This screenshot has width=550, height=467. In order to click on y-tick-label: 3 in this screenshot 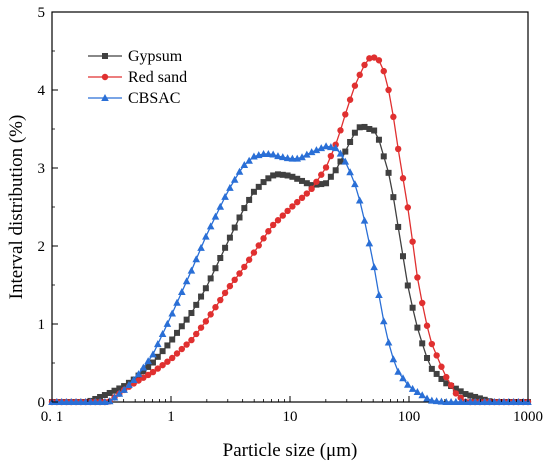, I will do `click(42, 169)`.